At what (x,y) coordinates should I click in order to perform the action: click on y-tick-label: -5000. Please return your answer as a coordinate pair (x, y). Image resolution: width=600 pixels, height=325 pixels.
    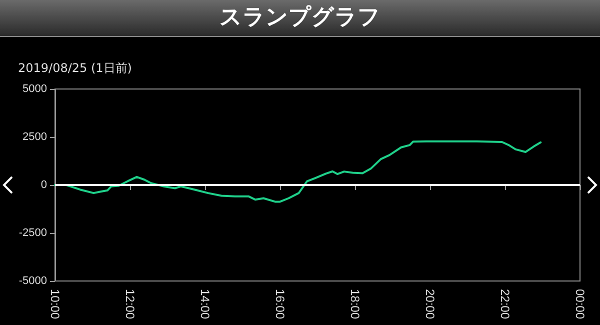
    Looking at the image, I should click on (32, 281).